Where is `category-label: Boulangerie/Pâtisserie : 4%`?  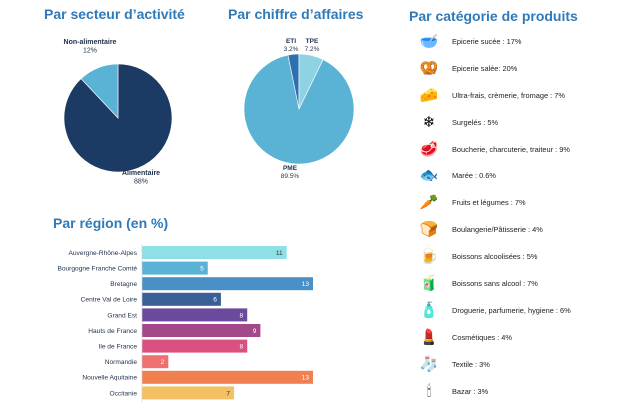
category-label: Boulangerie/Pâtisserie : 4% is located at coordinates (497, 230).